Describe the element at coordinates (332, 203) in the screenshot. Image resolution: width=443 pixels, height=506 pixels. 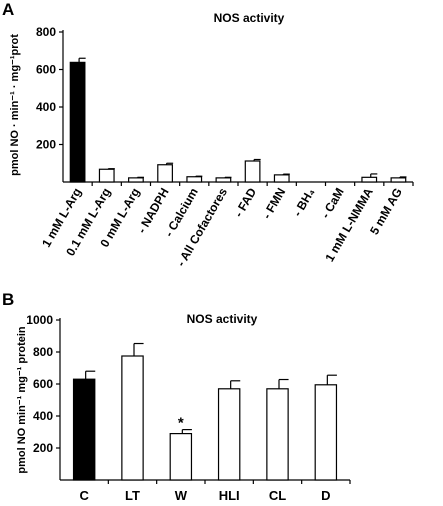
I see `panel-a-x-tick-label: - CaM` at that location.